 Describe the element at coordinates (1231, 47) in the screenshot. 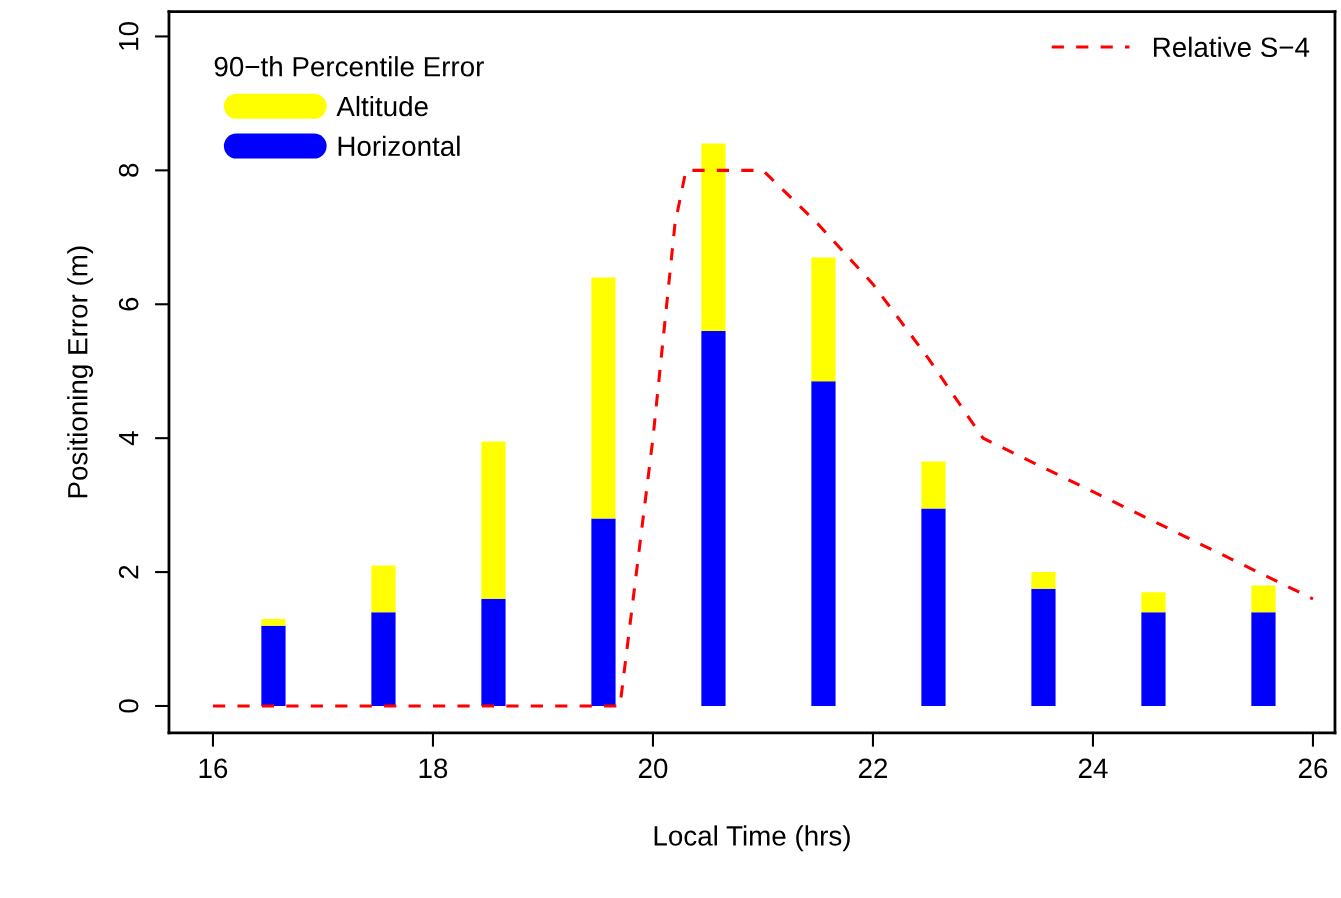

I see `legend-label: Relative S−4` at that location.